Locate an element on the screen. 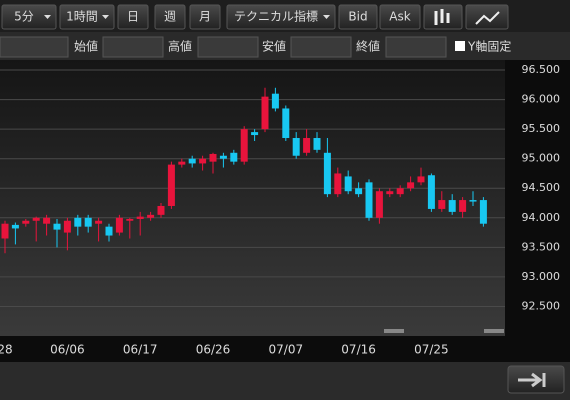 The width and height of the screenshot is (570, 400). checkbox-label: Y軸固定 is located at coordinates (489, 46).